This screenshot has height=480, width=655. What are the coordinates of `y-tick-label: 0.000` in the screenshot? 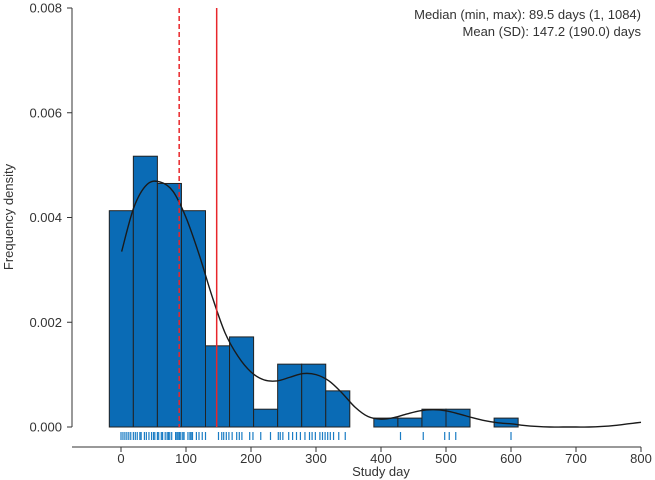 It's located at (45, 427).